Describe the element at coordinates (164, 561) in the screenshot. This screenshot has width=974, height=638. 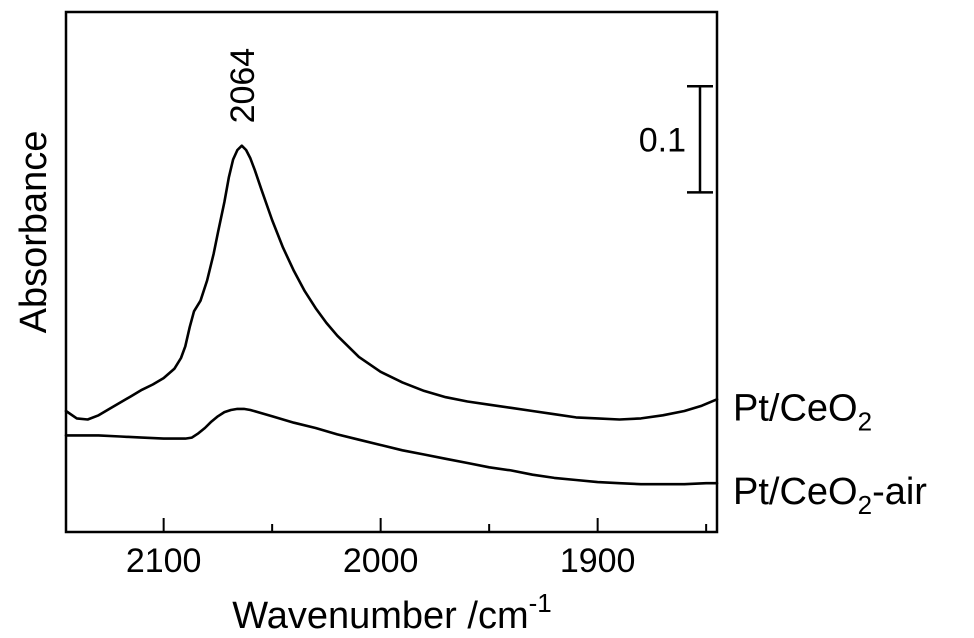
I see `x-tick-label: 2100` at that location.